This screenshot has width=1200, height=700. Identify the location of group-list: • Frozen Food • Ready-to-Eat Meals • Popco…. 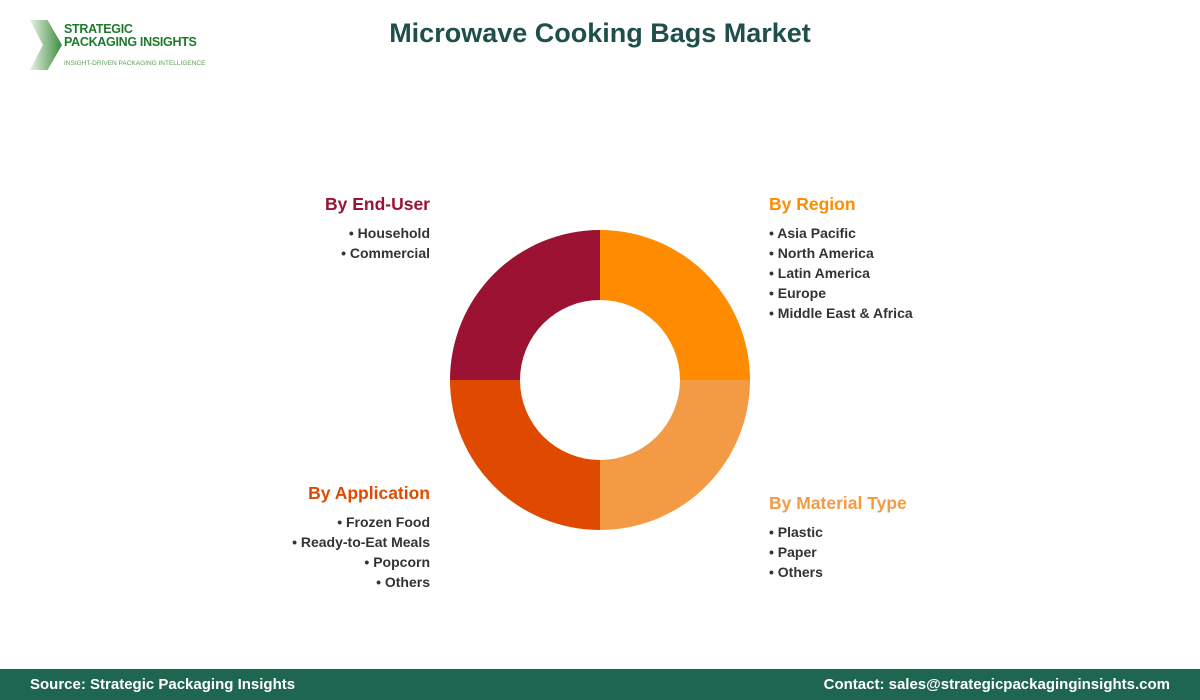
(300, 552).